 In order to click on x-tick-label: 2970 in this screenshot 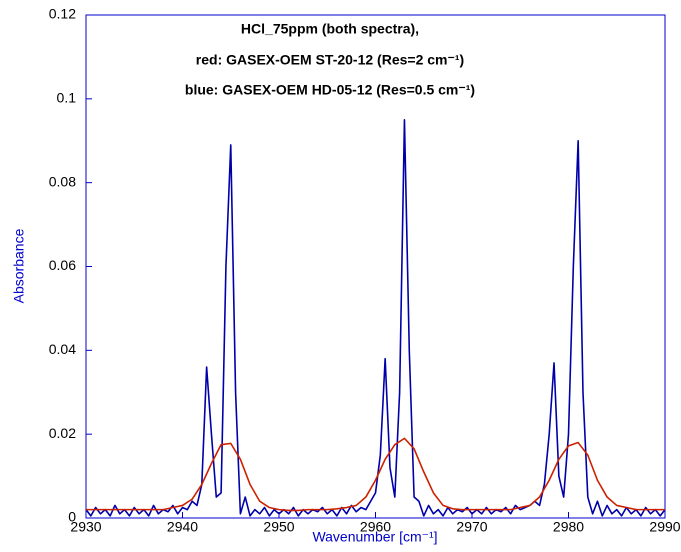, I will do `click(471, 527)`.